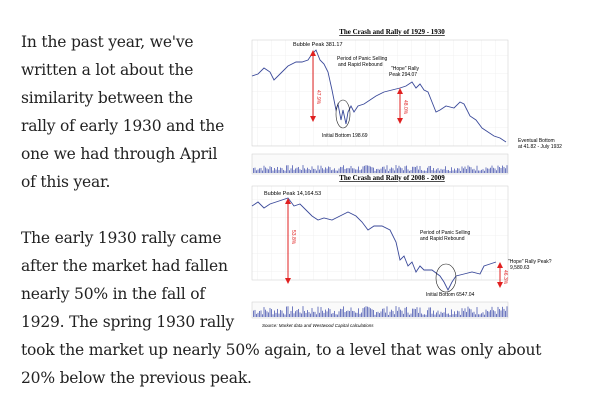 This screenshot has width=600, height=409. Describe the element at coordinates (292, 194) in the screenshot. I see `chart2-bubble-peak-label: Bubble Peak 14,164.53` at that location.